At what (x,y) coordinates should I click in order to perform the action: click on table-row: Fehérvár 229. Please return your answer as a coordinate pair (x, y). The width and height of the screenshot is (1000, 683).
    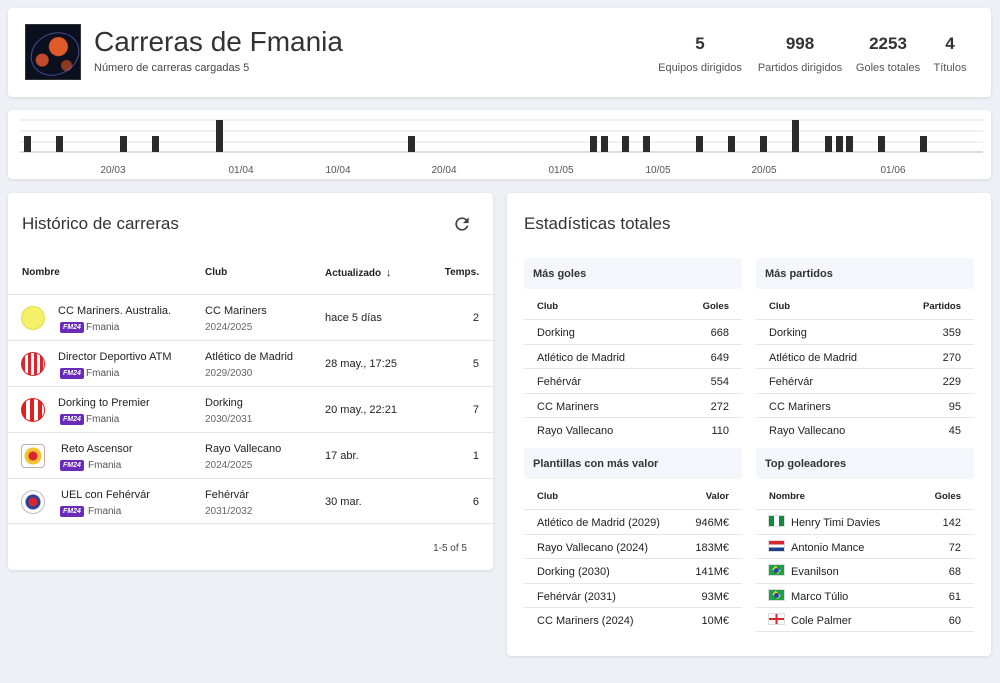
    Looking at the image, I should click on (865, 380).